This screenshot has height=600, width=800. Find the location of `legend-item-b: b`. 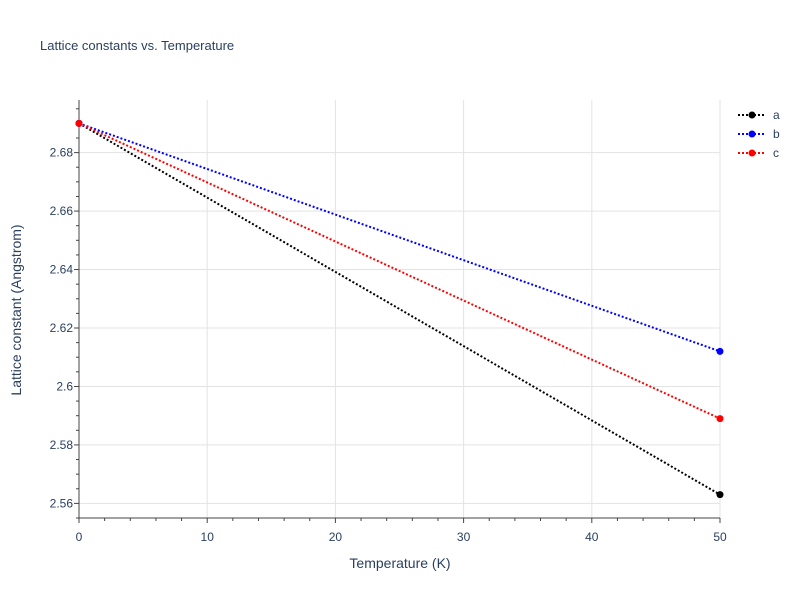

legend-item-b: b is located at coordinates (759, 134).